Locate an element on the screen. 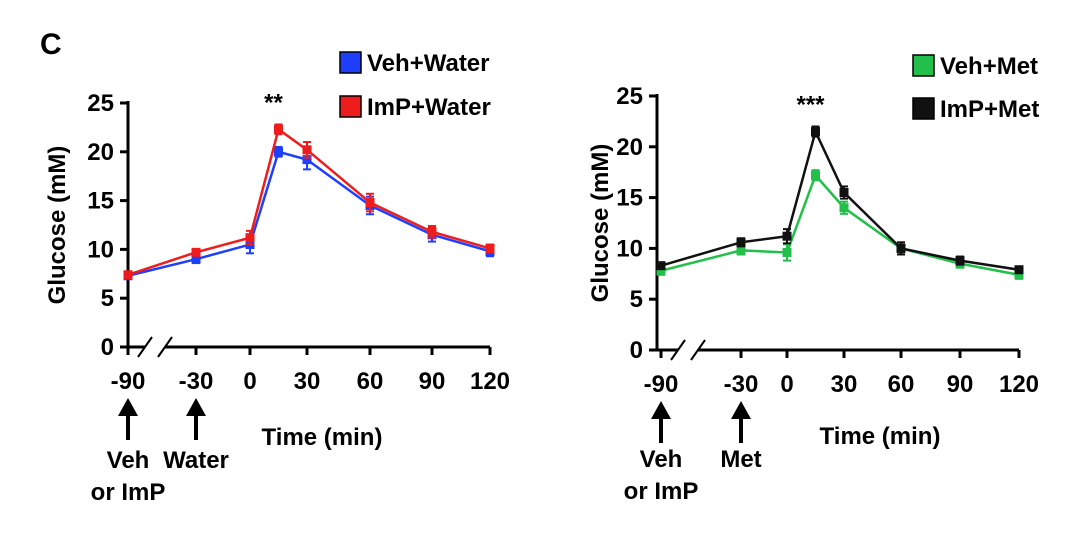  legend-label: ImP+Met is located at coordinates (989, 109).